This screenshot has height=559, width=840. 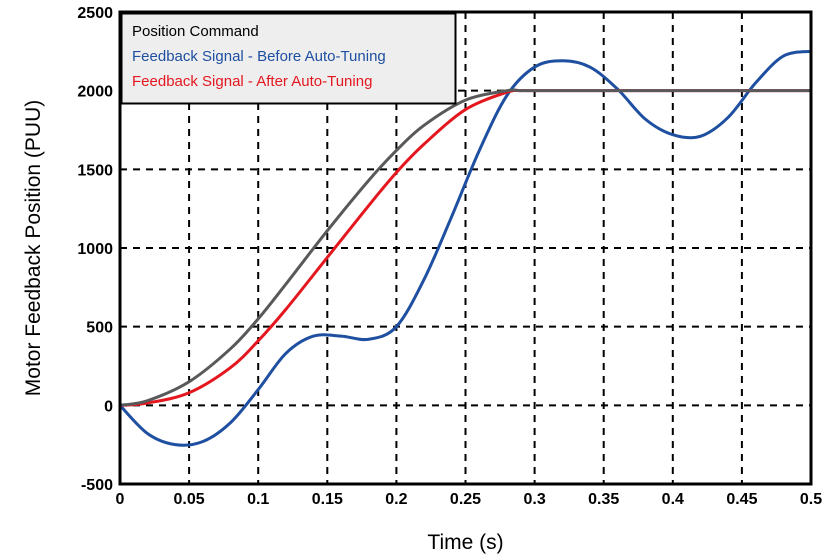 I want to click on legend-box, so click(x=288, y=58).